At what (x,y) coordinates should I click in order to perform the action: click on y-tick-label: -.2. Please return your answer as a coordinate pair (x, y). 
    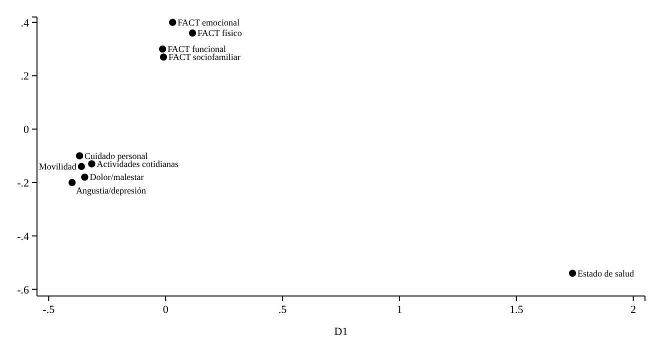
    Looking at the image, I should click on (23, 184).